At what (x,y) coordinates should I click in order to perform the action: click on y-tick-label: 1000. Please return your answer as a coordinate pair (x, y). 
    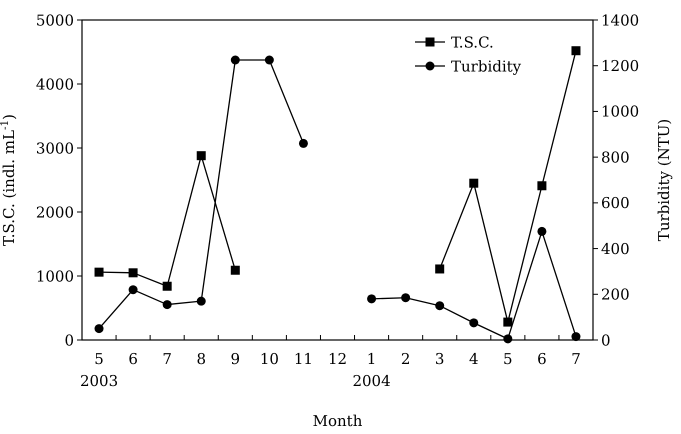
    Looking at the image, I should click on (55, 276).